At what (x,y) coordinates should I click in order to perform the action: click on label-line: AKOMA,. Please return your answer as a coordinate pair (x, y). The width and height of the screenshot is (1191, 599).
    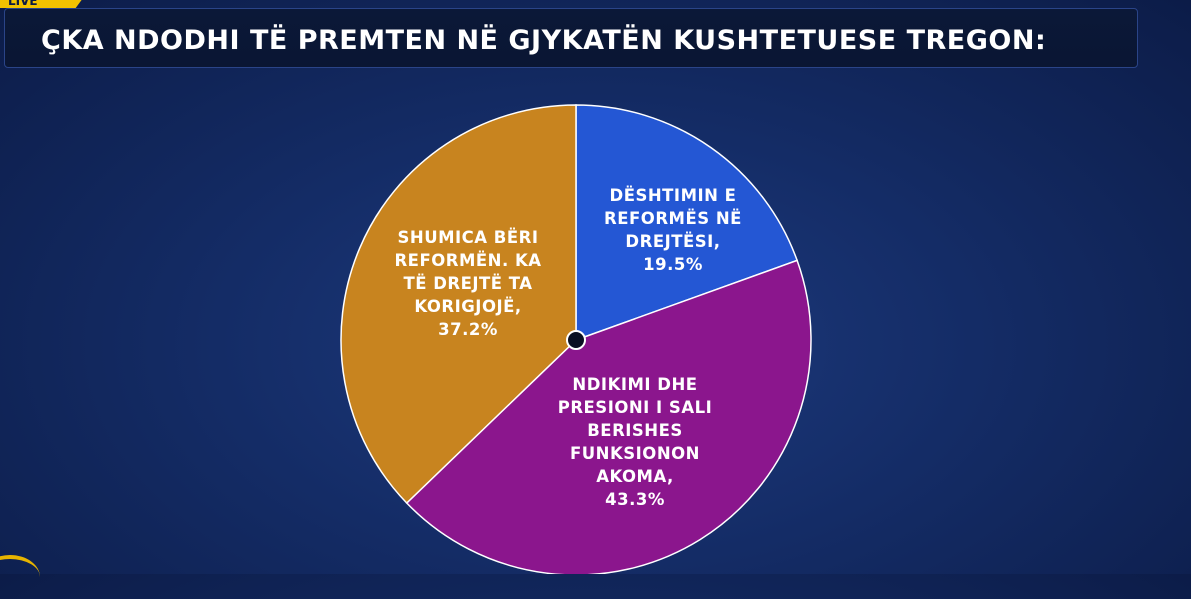
    Looking at the image, I should click on (635, 476).